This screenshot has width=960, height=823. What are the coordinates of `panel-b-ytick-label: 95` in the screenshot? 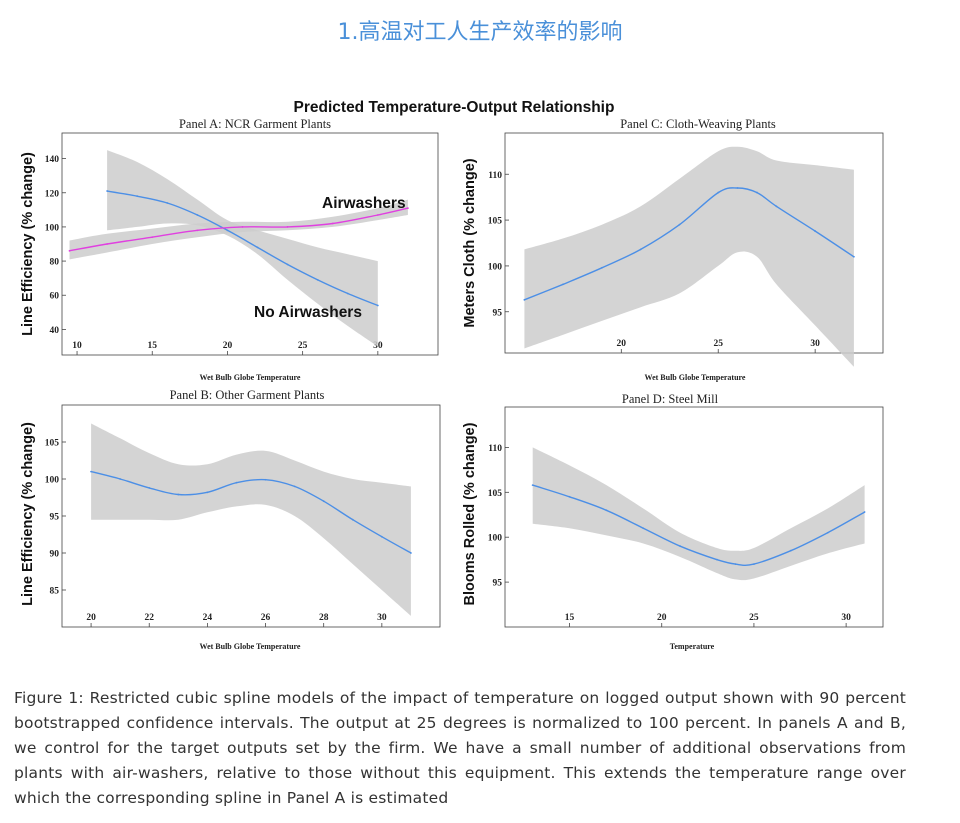 It's located at (55, 518).